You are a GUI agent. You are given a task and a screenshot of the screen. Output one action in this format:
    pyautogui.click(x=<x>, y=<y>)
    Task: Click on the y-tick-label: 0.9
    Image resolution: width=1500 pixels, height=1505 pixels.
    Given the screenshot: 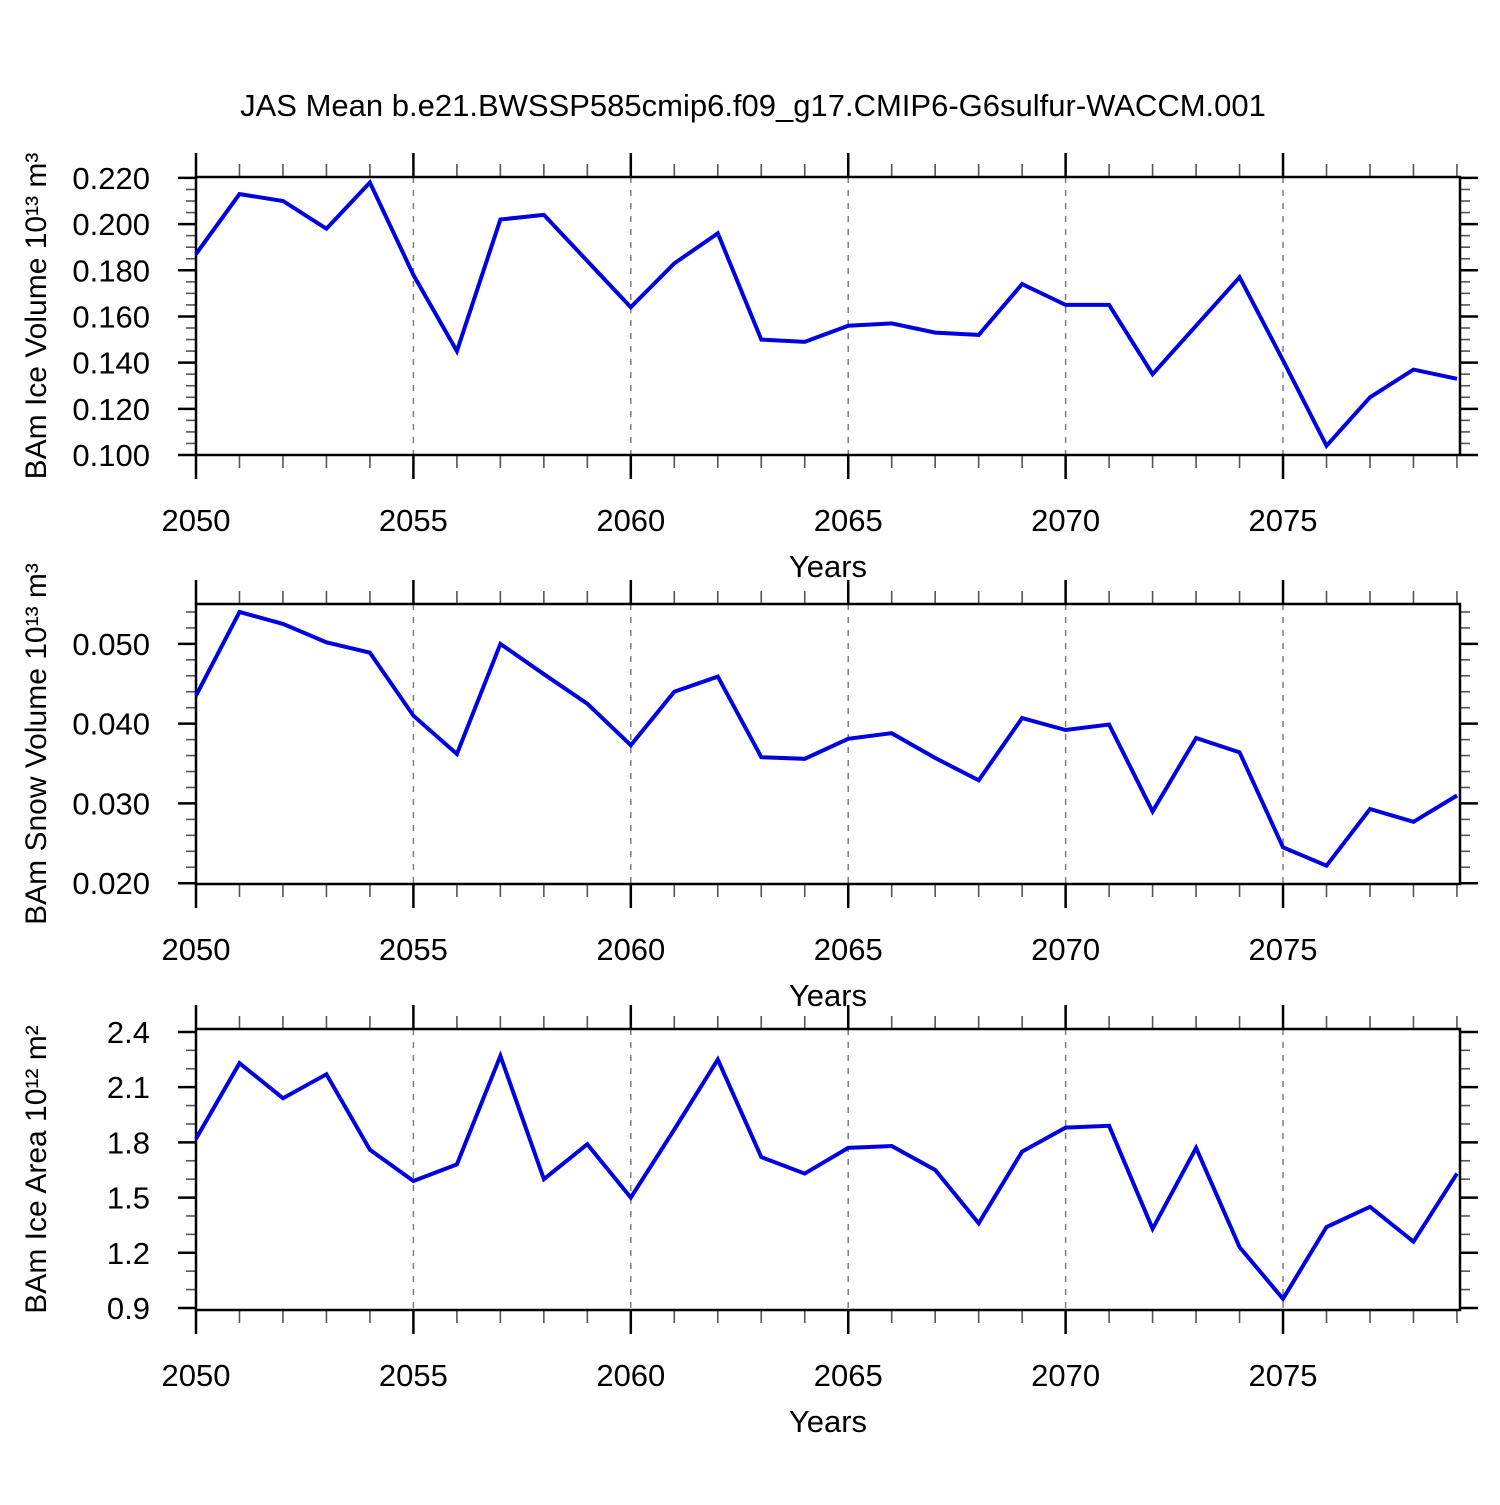 What is the action you would take?
    pyautogui.click(x=128, y=1308)
    